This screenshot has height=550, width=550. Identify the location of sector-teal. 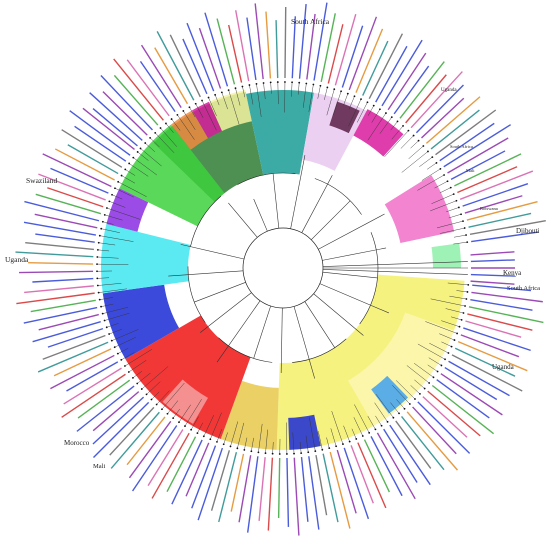
(279, 133).